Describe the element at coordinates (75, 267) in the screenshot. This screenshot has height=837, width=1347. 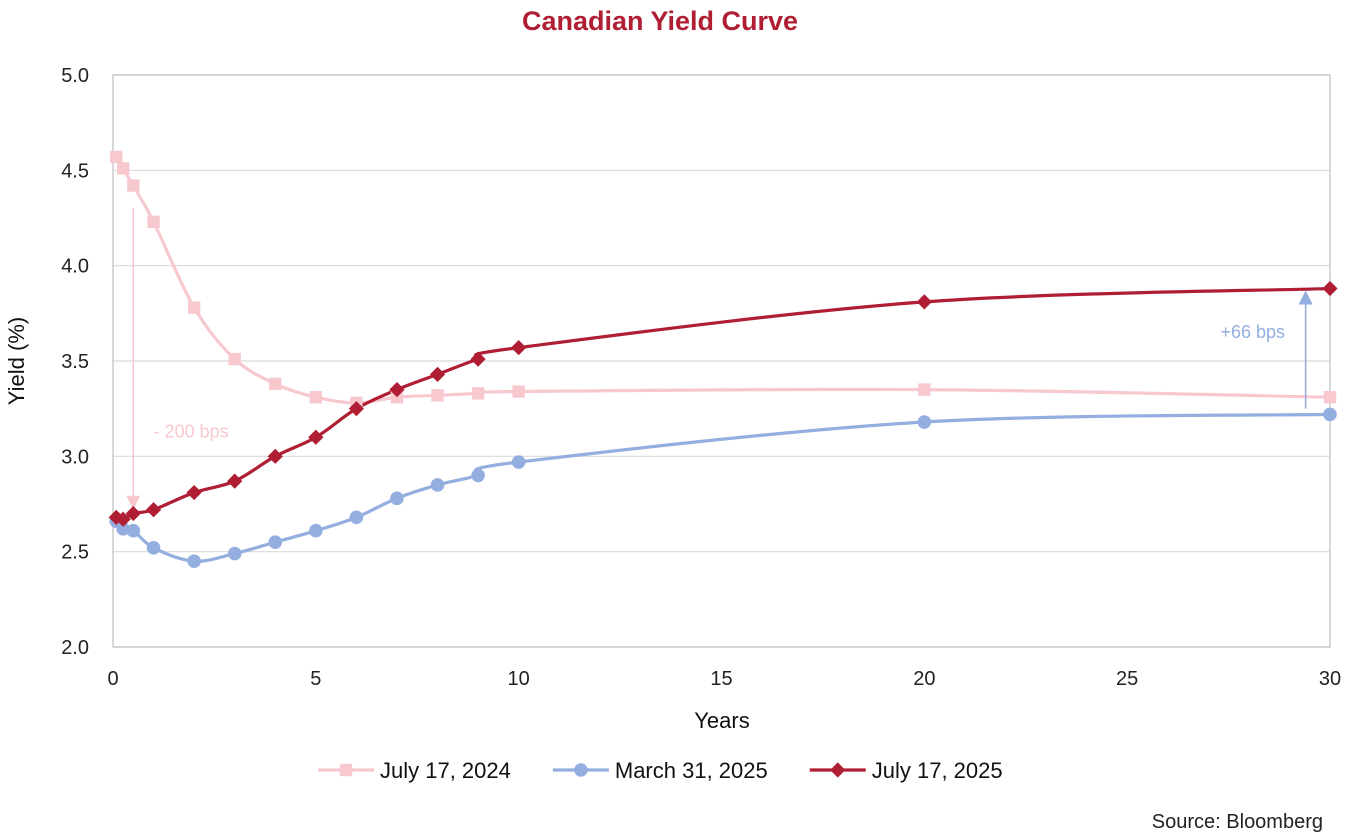
I see `y-tick-label: 4.0` at that location.